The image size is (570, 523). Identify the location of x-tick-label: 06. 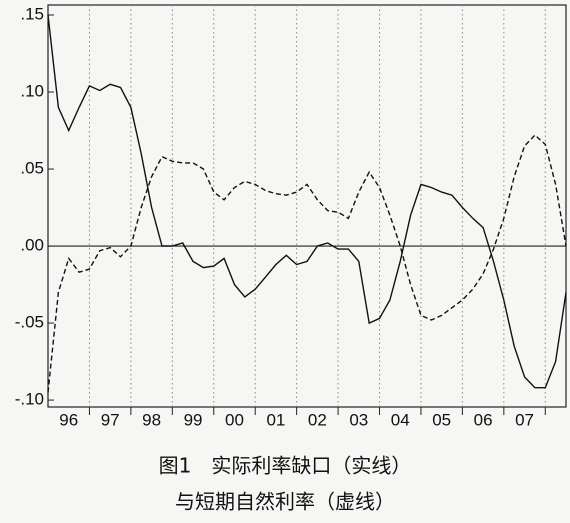
(483, 419).